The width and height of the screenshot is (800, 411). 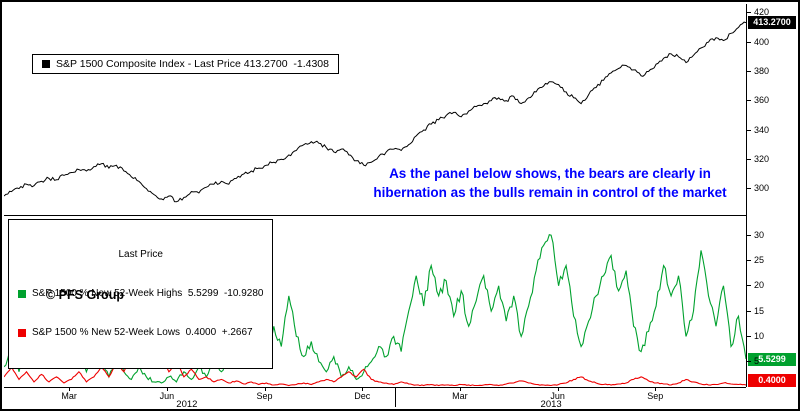 What do you see at coordinates (762, 129) in the screenshot?
I see `y-axis-label: 340` at bounding box center [762, 129].